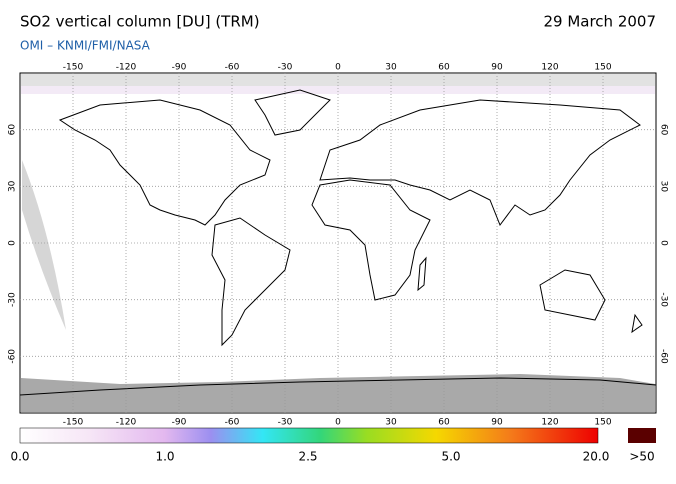 The width and height of the screenshot is (676, 484). Describe the element at coordinates (450, 457) in the screenshot. I see `colorbar-label: 5.0` at that location.